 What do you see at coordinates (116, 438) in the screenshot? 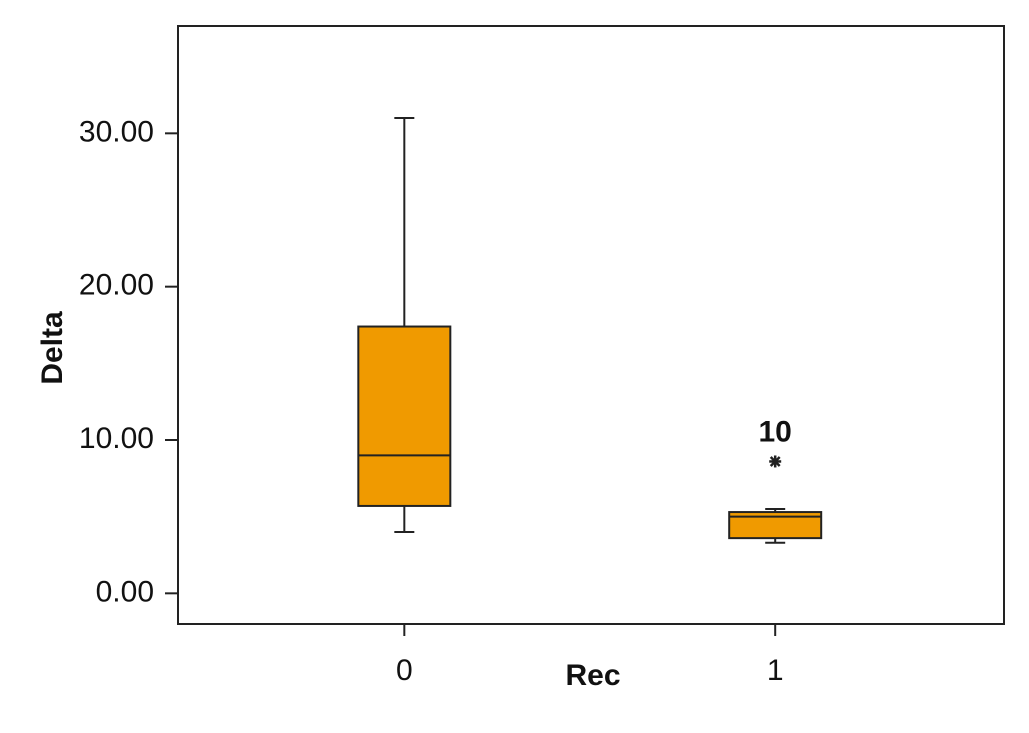
I see `y-tick-label: 10.00` at bounding box center [116, 438].